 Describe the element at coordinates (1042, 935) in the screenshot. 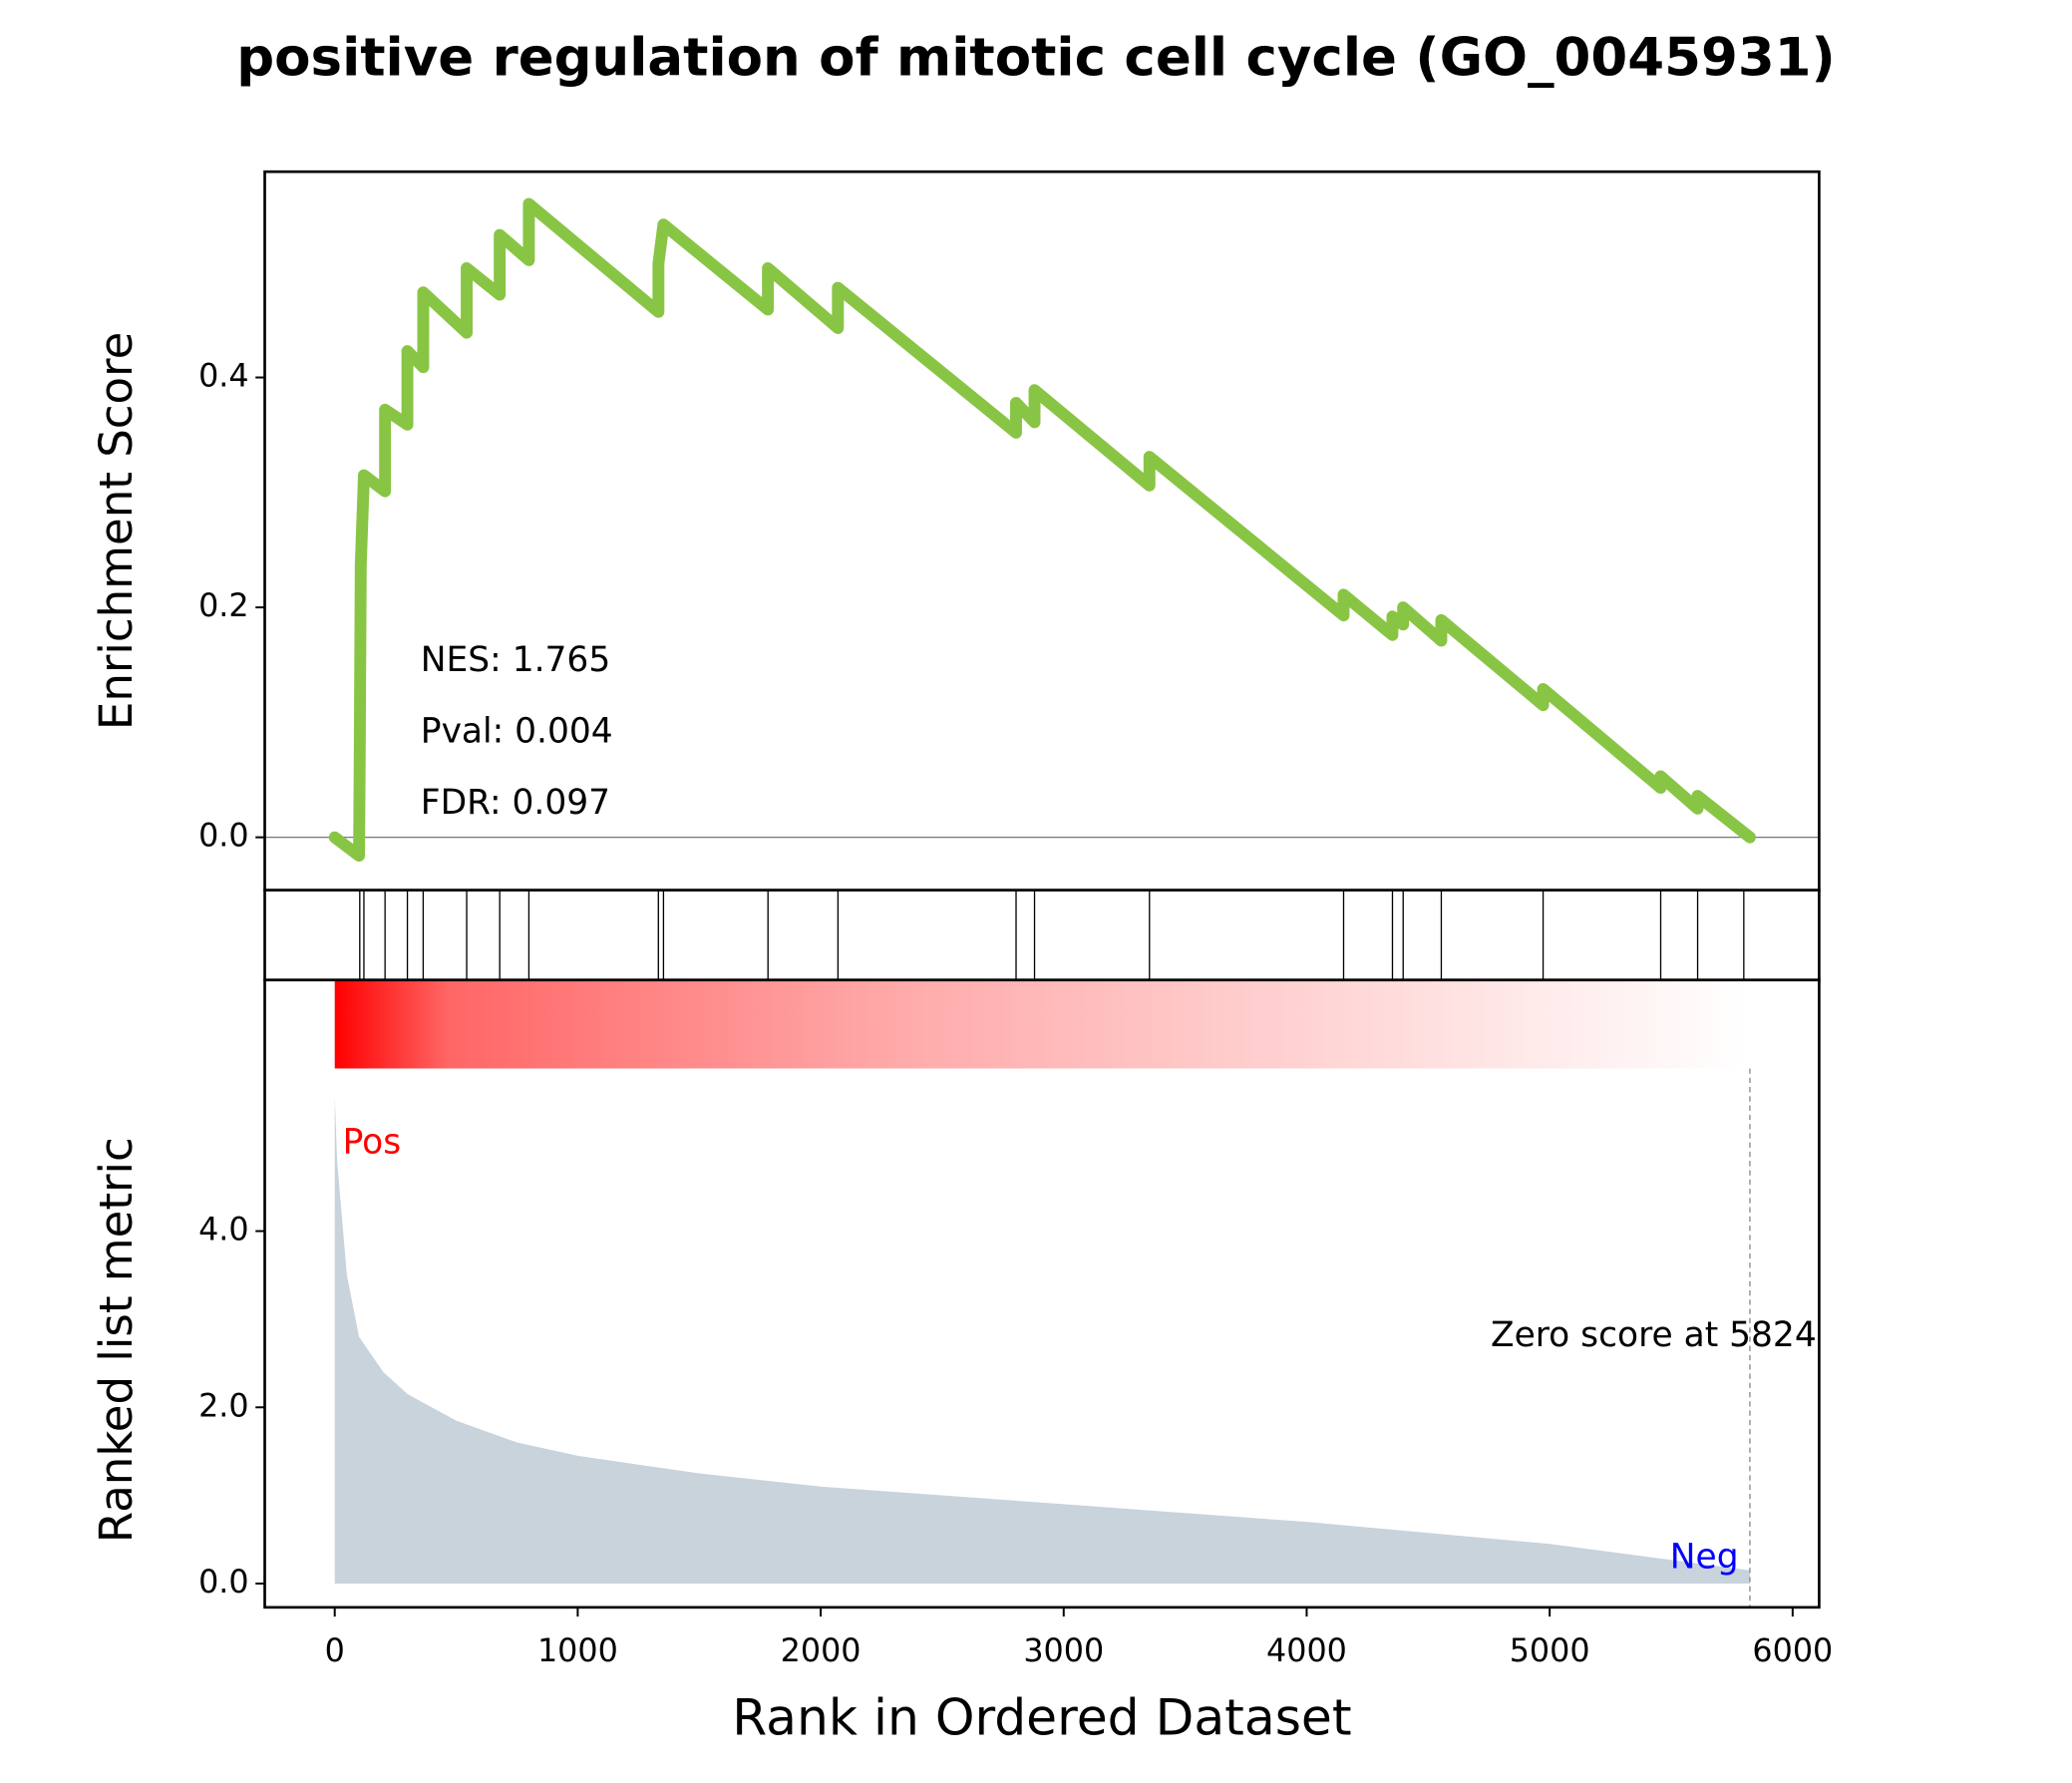

I see `panel-frame` at that location.